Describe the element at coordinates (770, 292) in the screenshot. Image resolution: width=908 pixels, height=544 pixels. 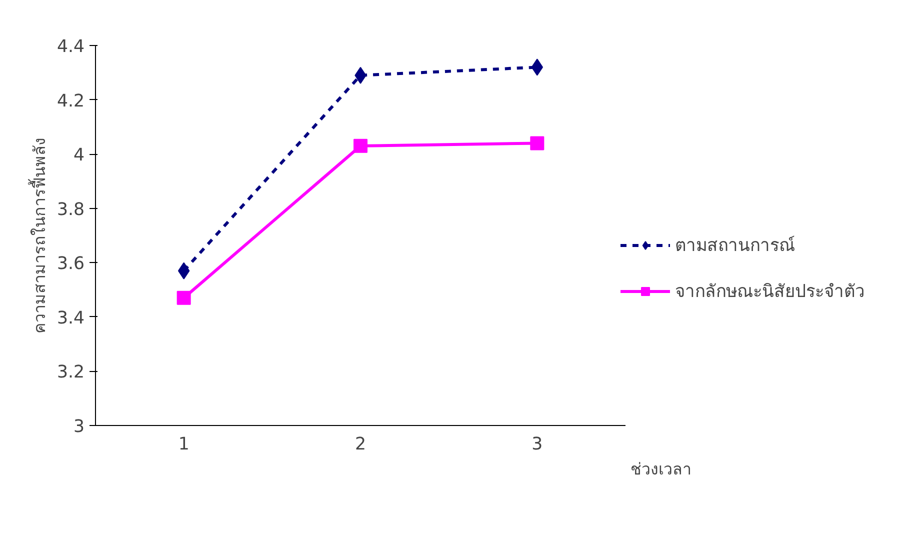
I see `legend-label: จากลักษณะนิสัยประจำตัว` at that location.